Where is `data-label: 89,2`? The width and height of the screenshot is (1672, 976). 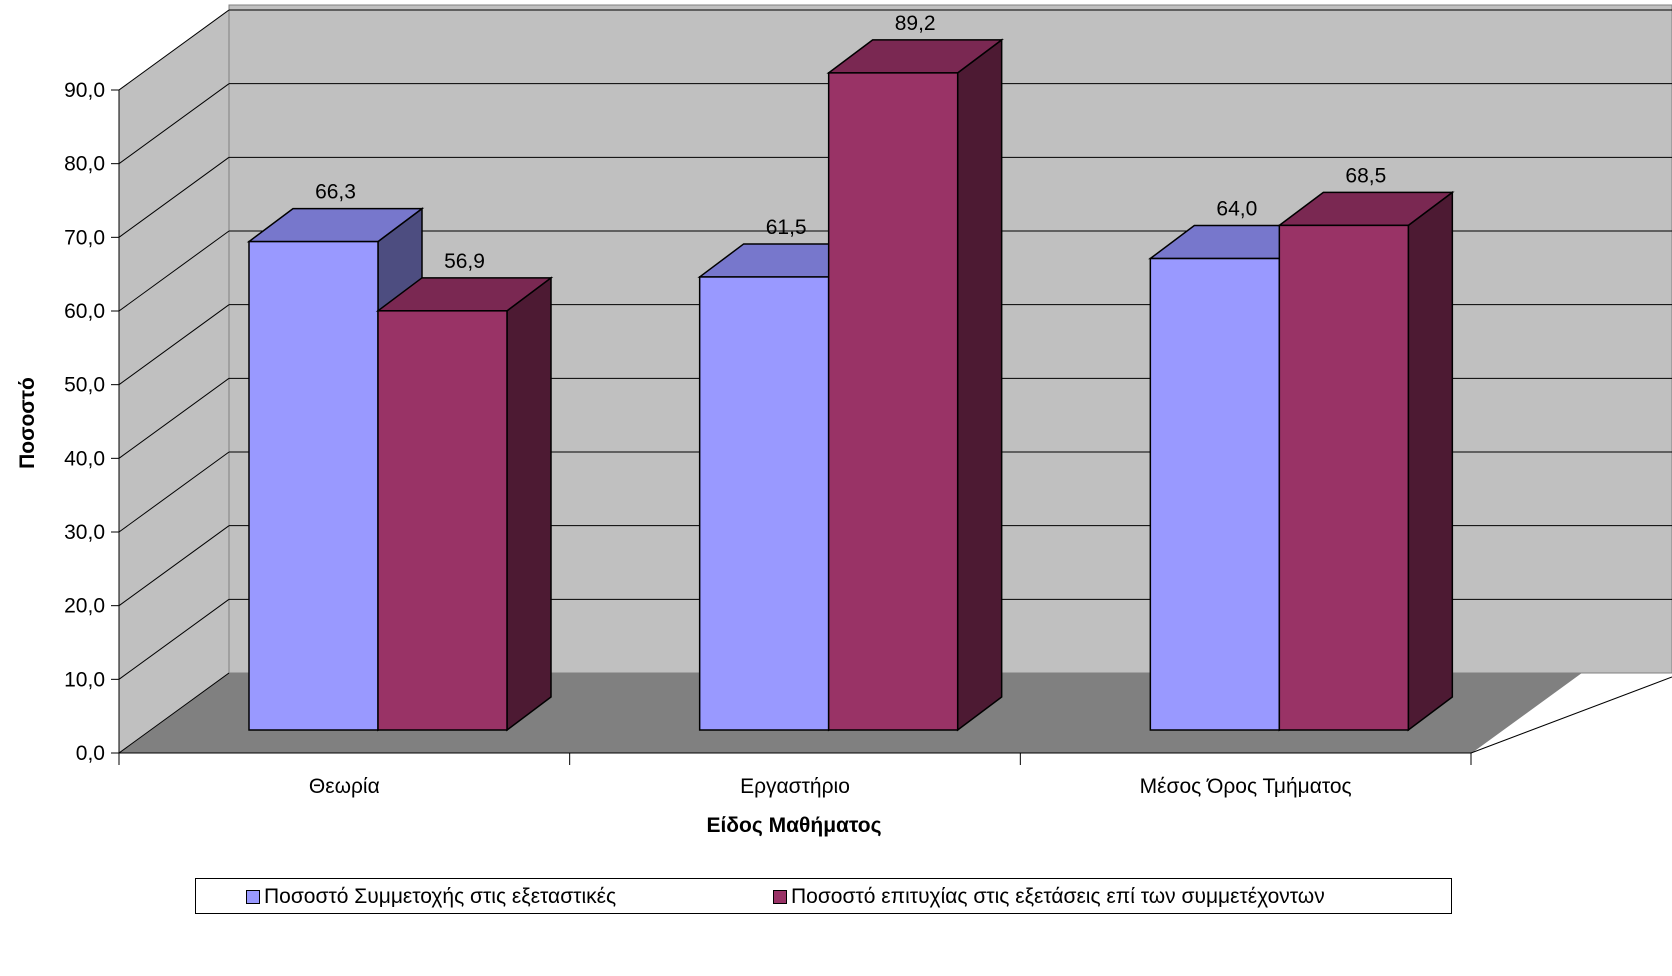
data-label: 89,2 is located at coordinates (915, 23).